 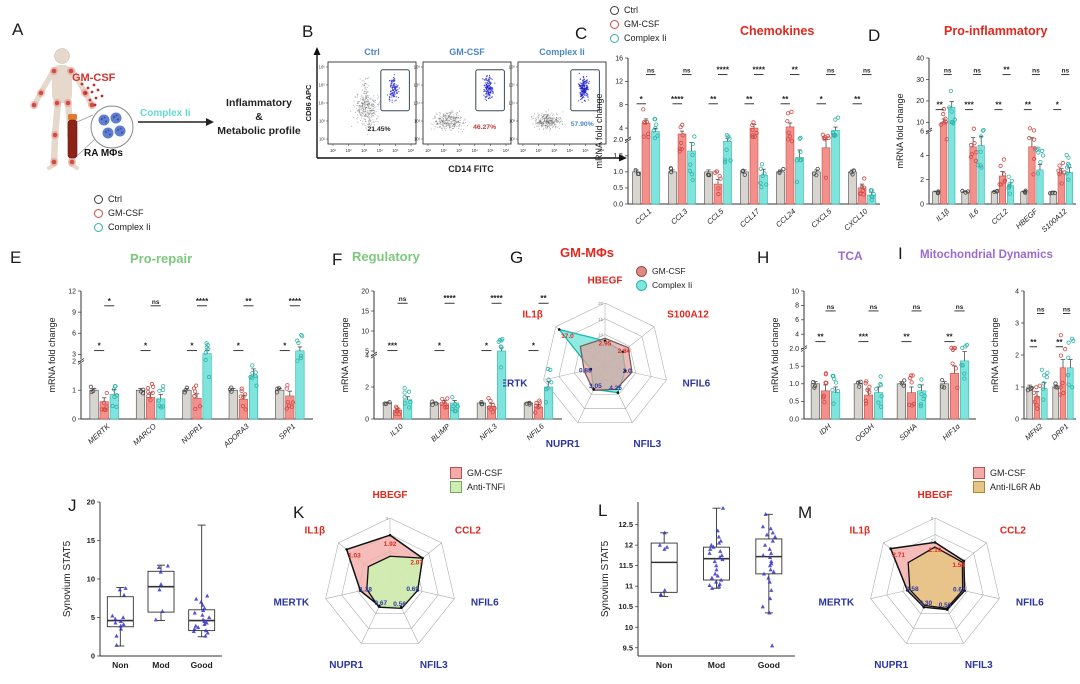 I want to click on svg-text: 2.19, so click(x=935, y=550).